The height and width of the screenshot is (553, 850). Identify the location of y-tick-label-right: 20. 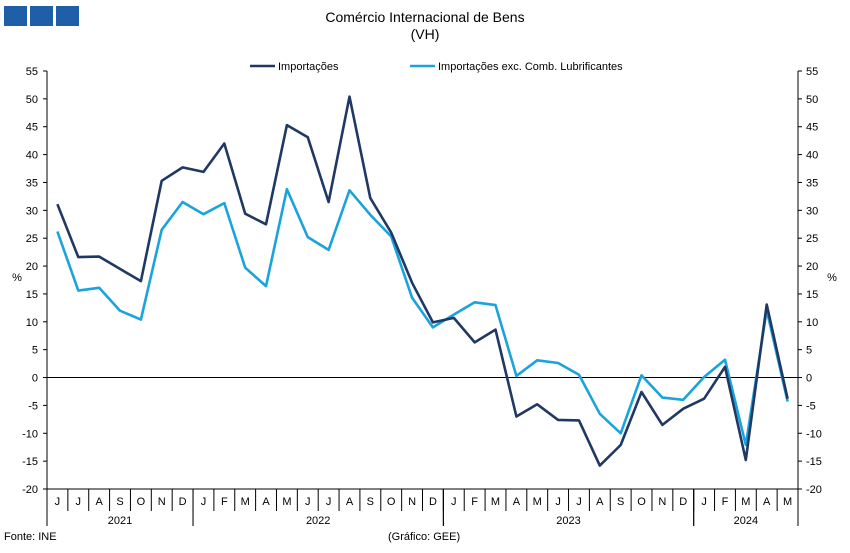
(812, 267).